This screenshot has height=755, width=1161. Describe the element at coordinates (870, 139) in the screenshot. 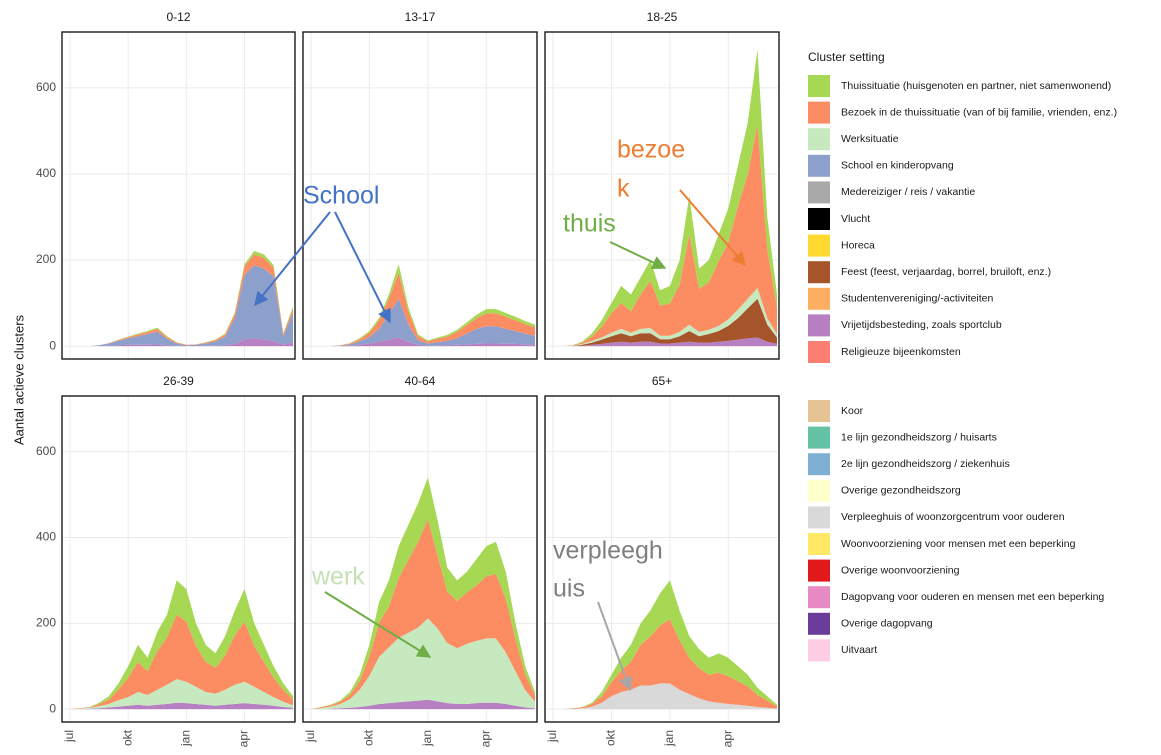

I see `legend-label: Werksituatie` at that location.